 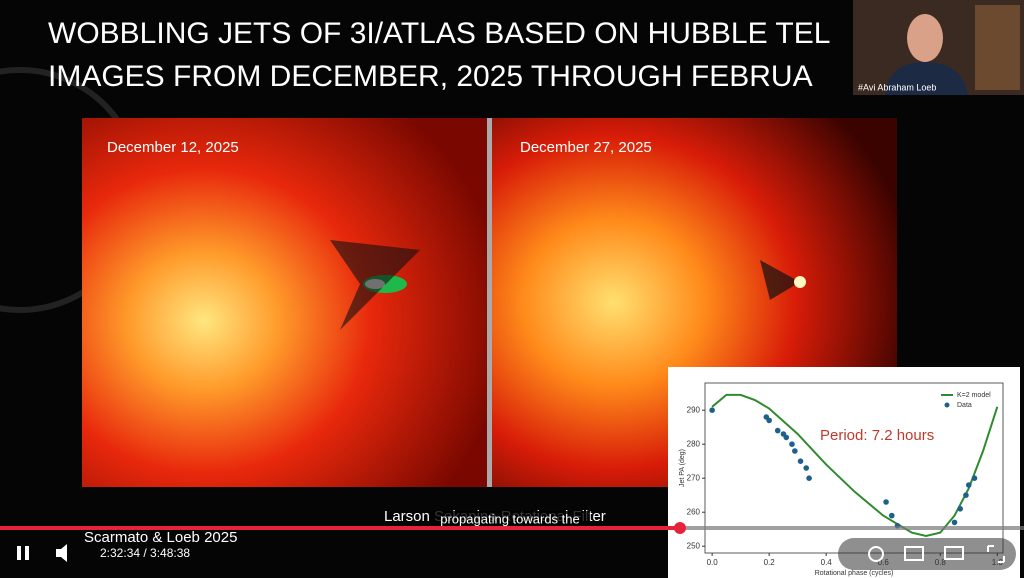 I want to click on legend-swatch, so click(x=947, y=405).